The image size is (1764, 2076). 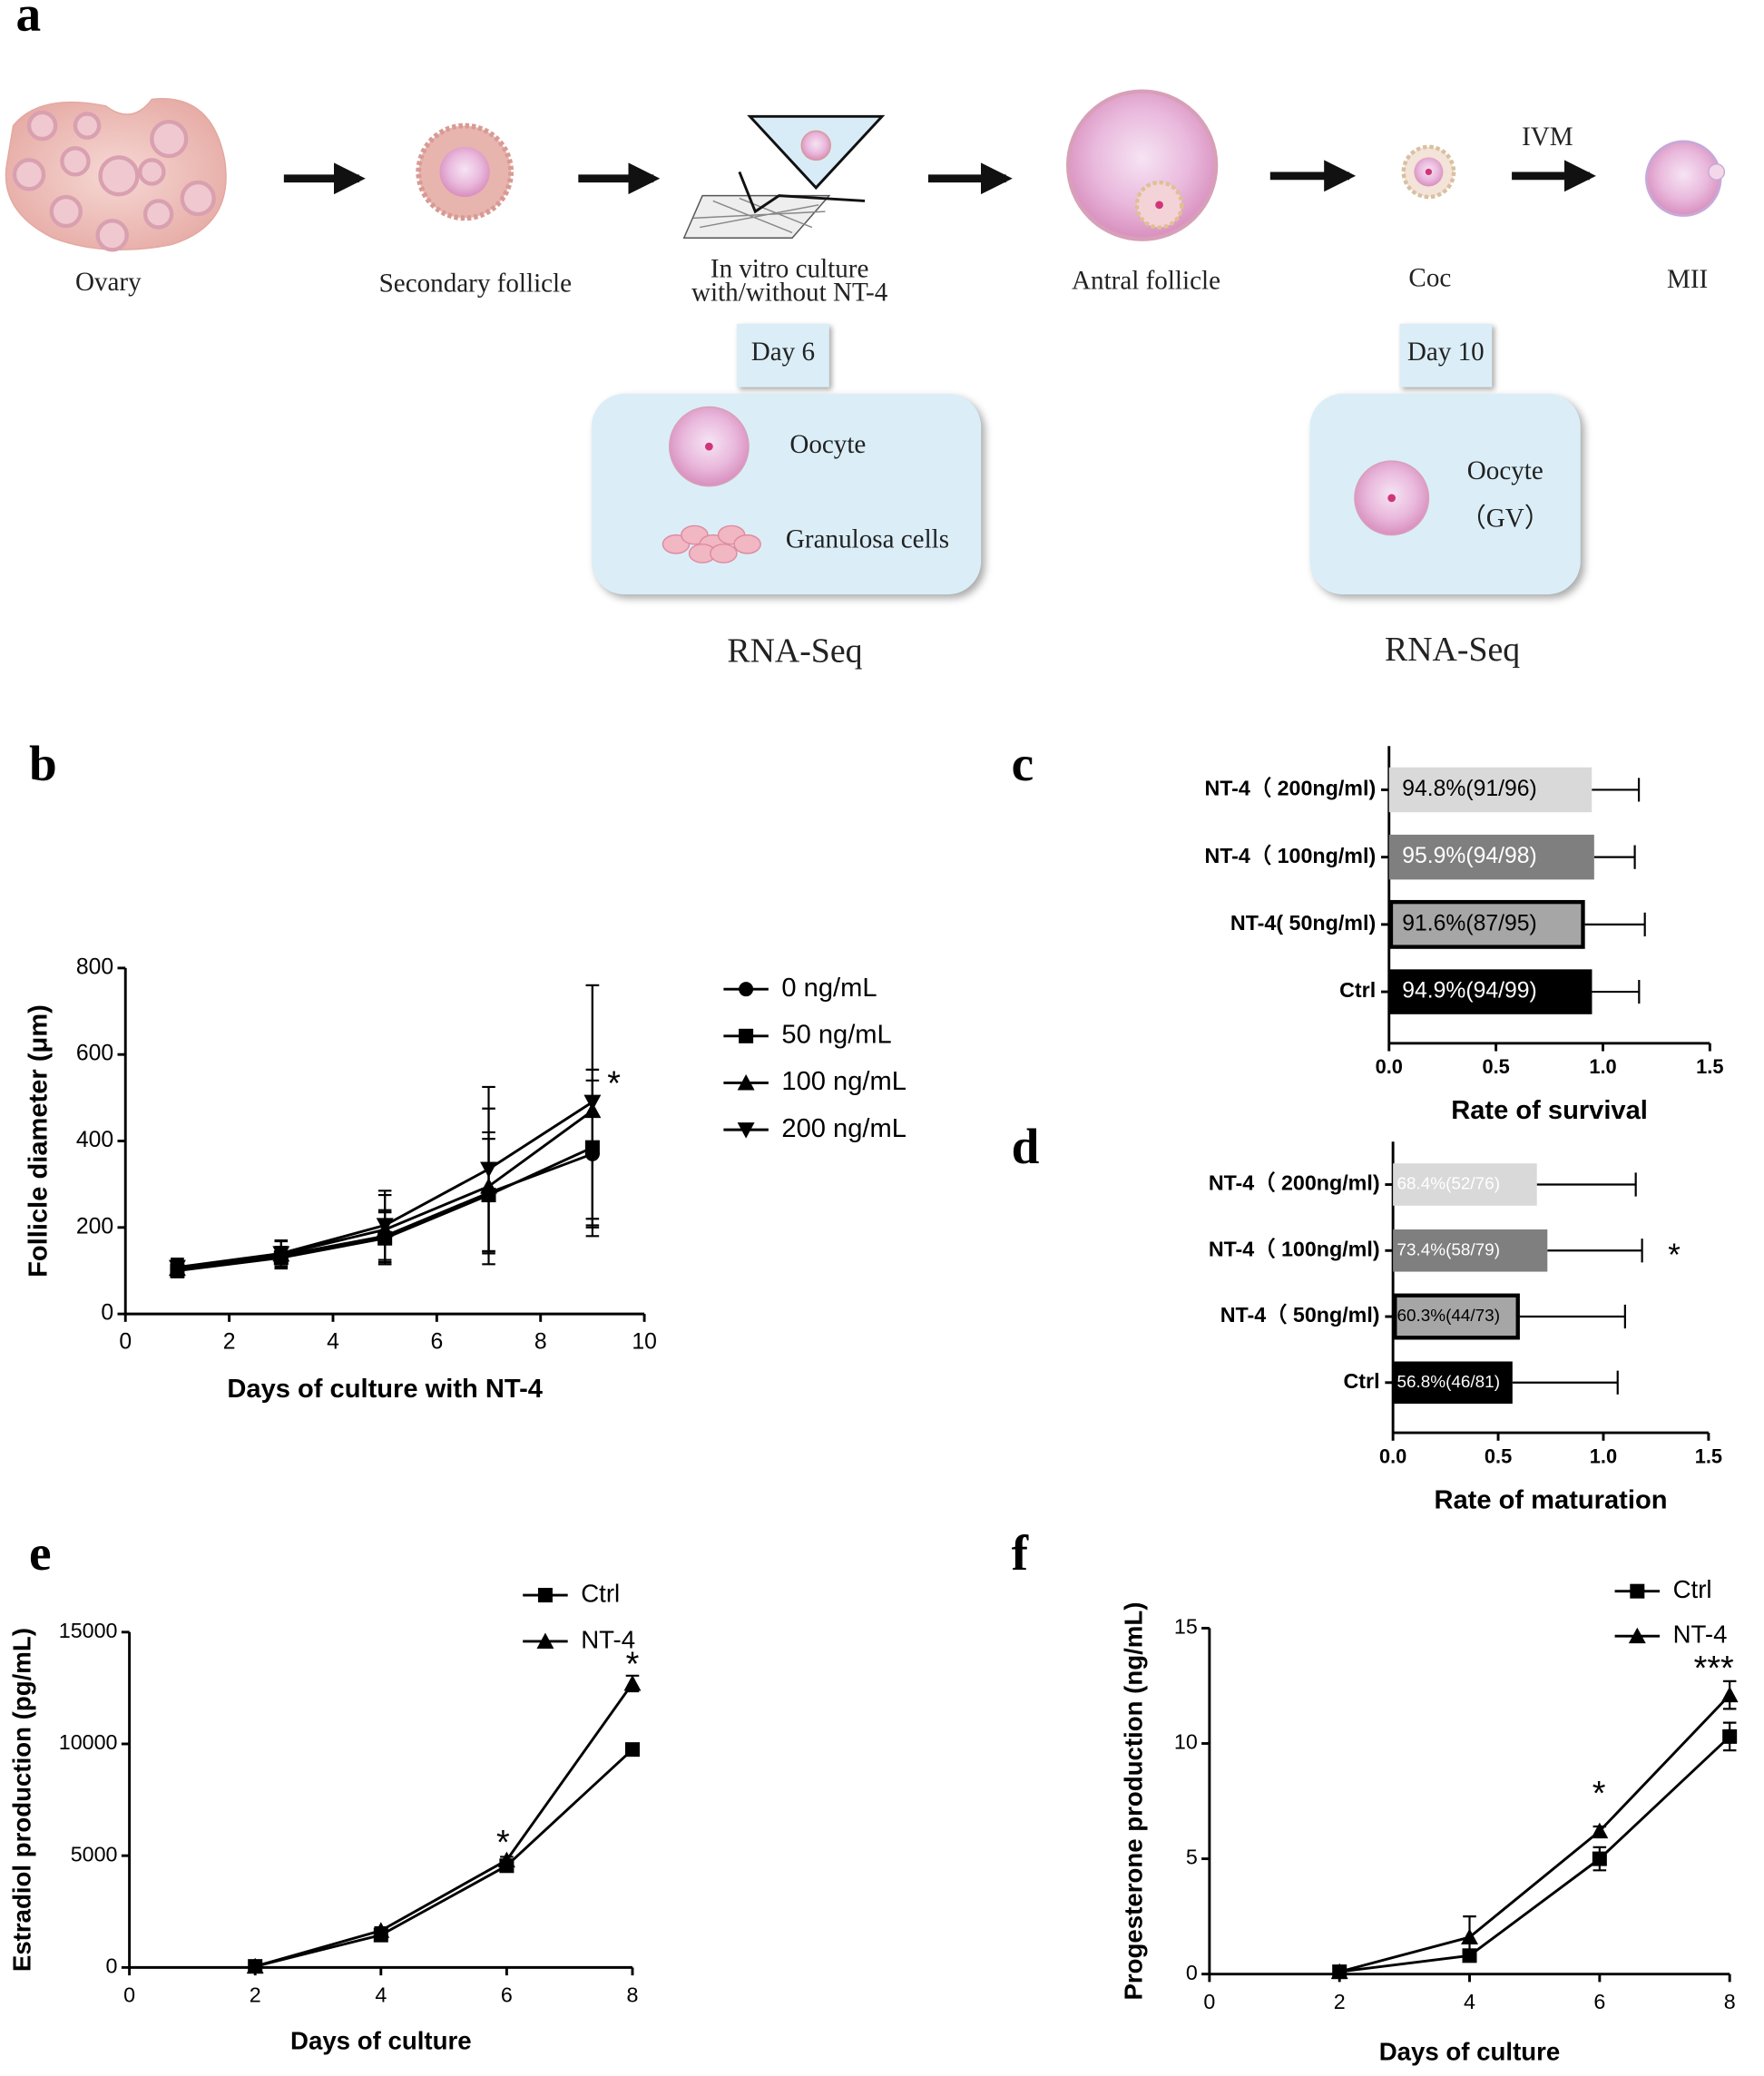 What do you see at coordinates (786, 494) in the screenshot?
I see `sample-box` at bounding box center [786, 494].